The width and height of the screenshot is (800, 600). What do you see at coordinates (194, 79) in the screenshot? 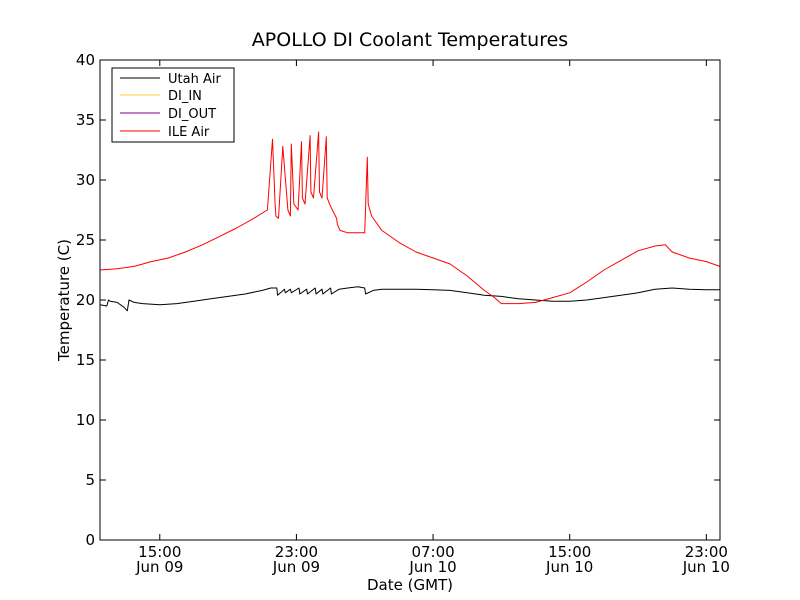
I see `legend-label-utah-air: Utah Air` at bounding box center [194, 79].